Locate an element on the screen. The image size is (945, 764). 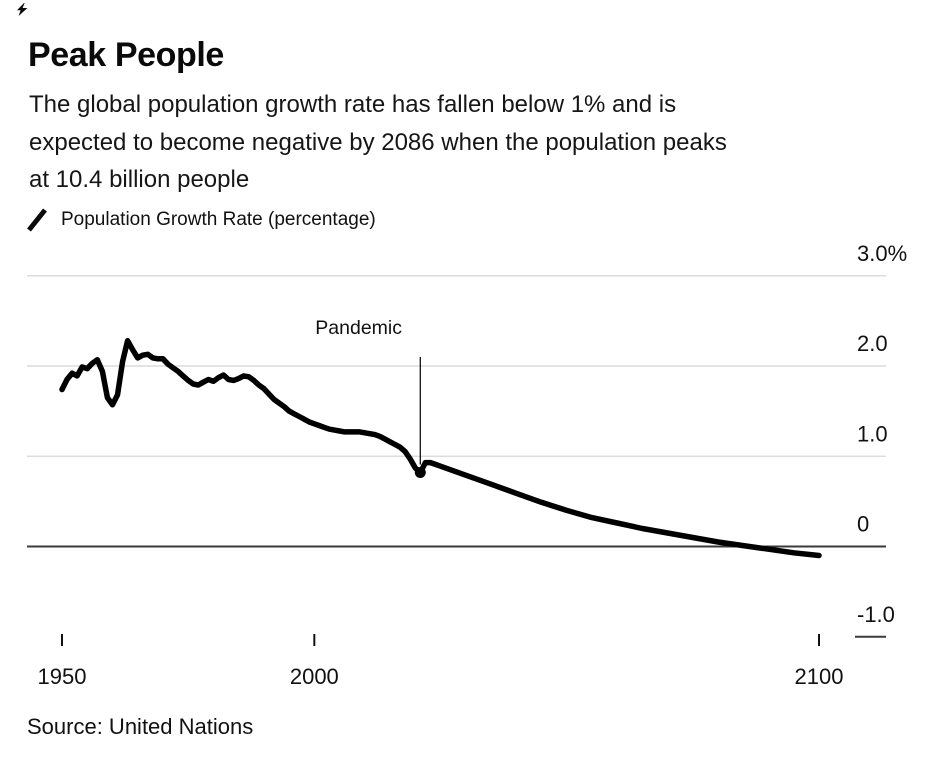
pandemic-annotation-label: Pandemic is located at coordinates (358, 328).